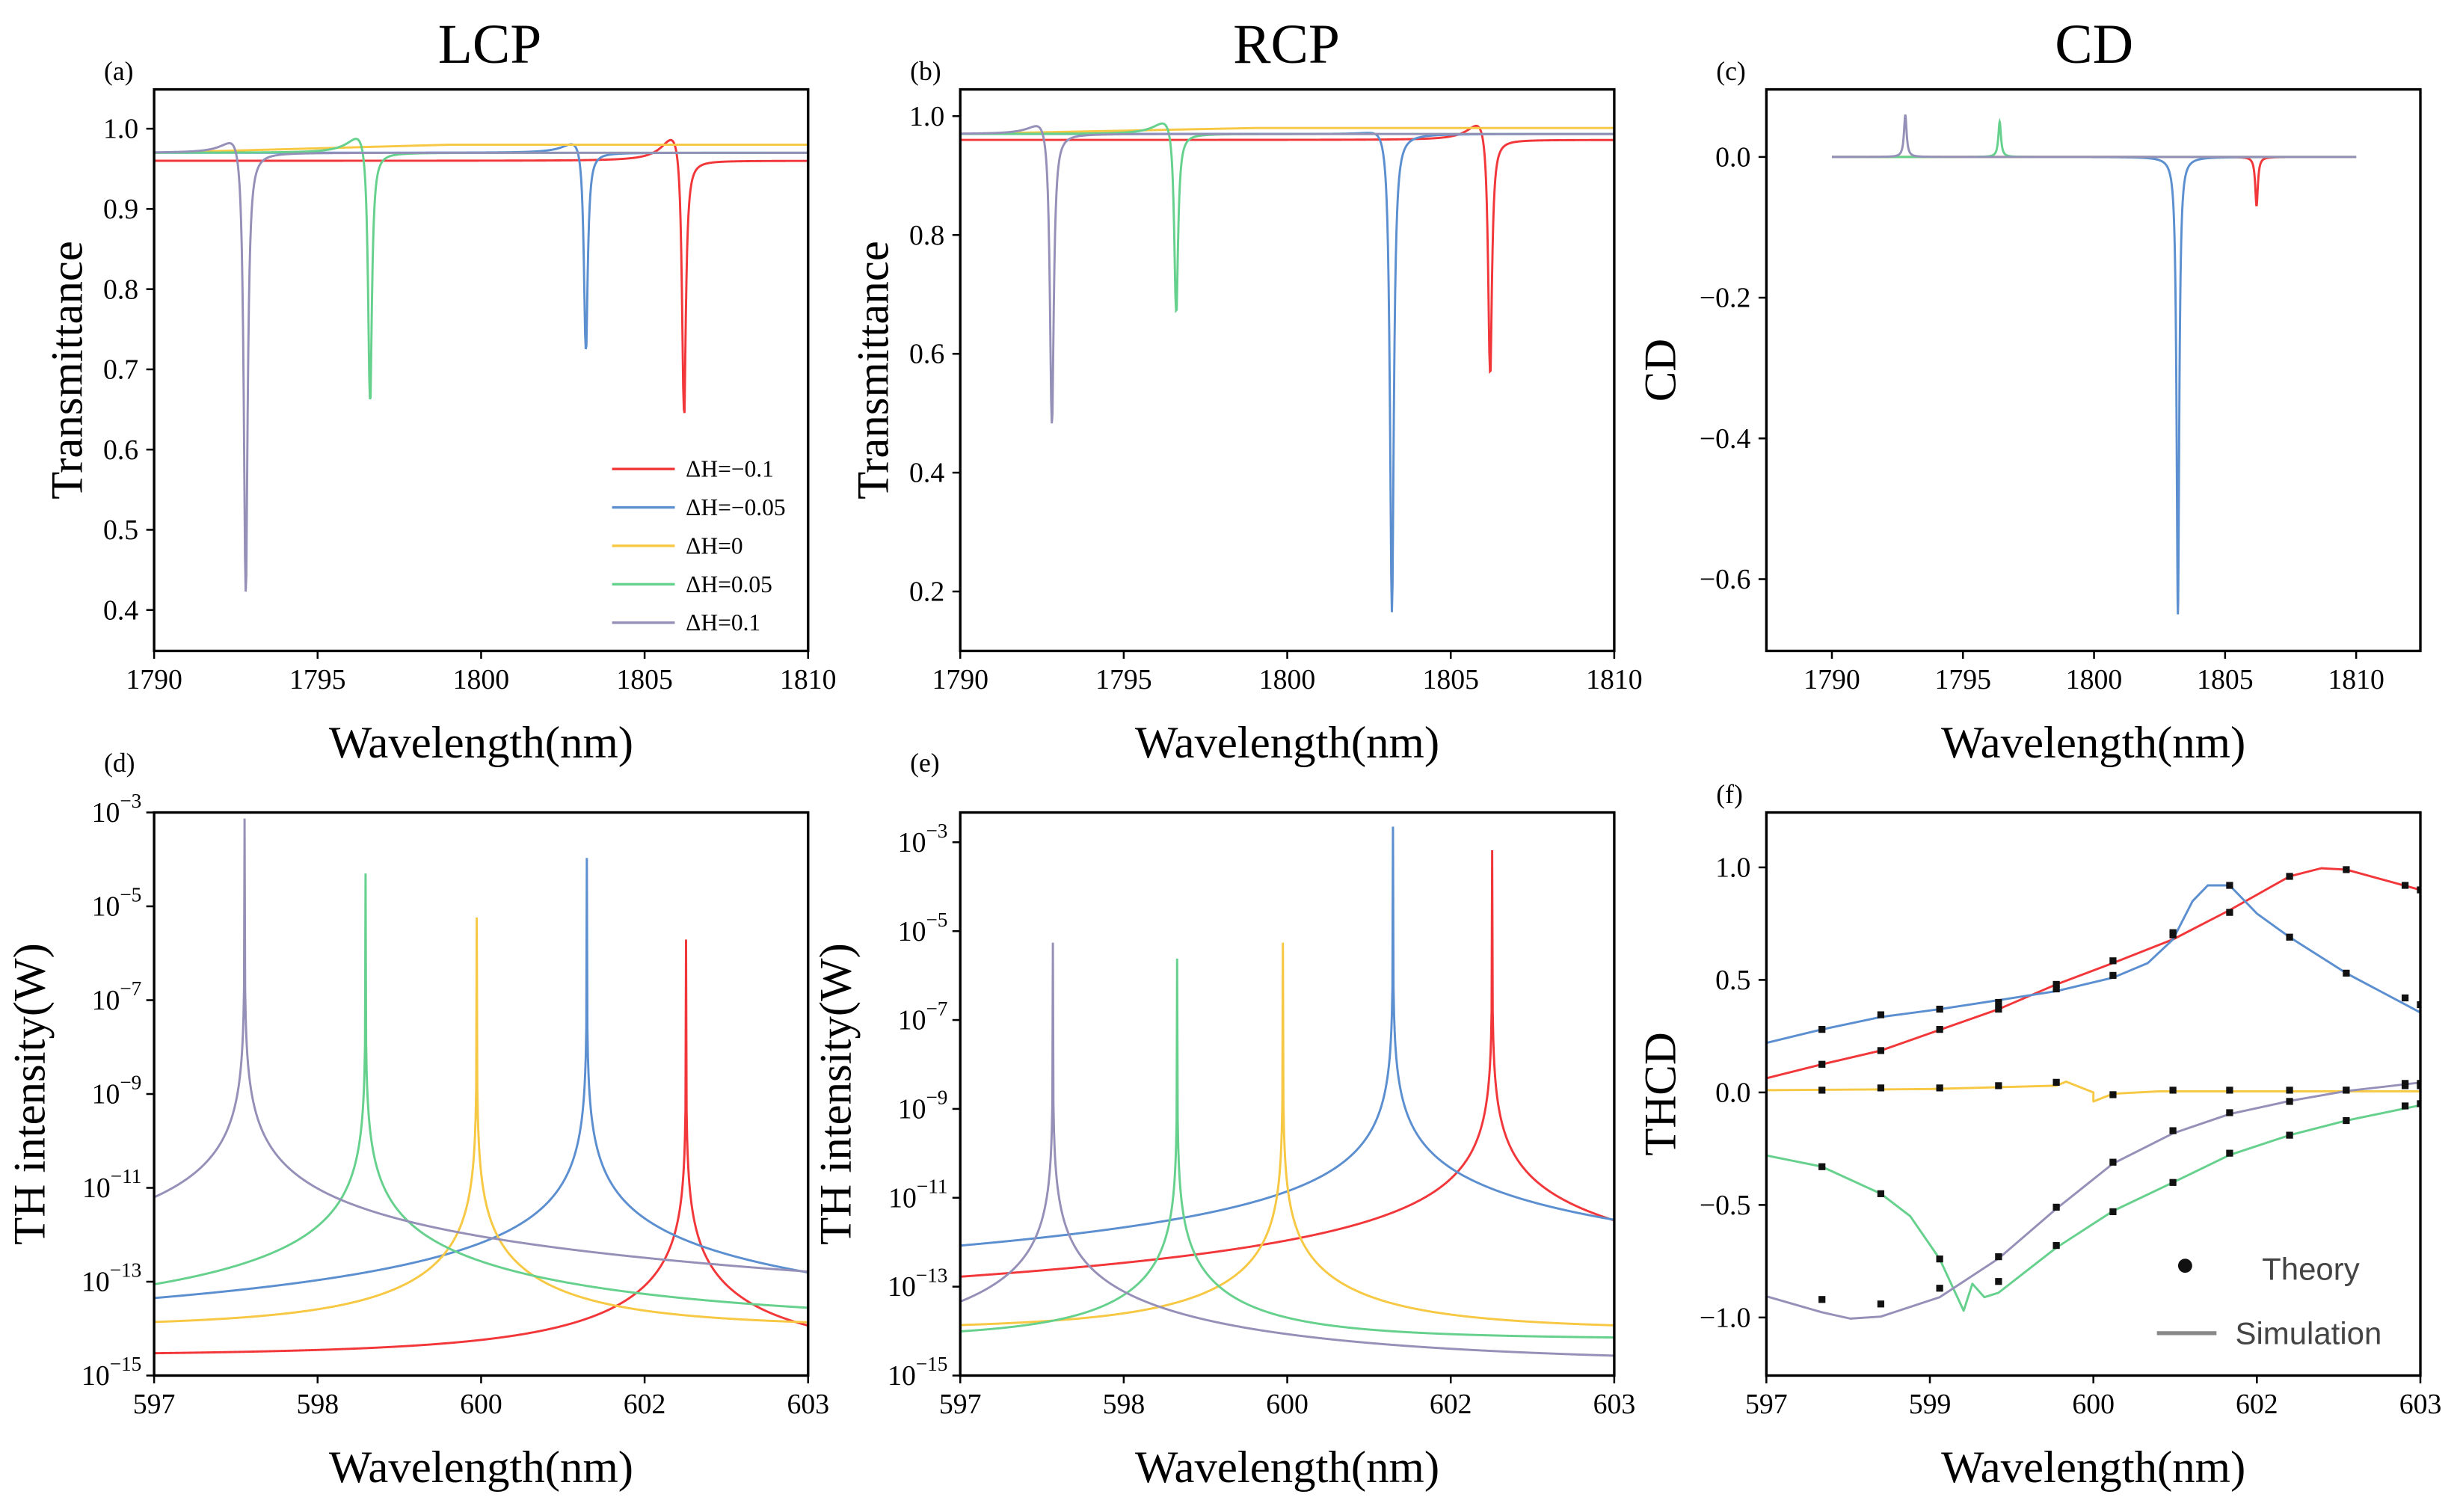 The width and height of the screenshot is (2460, 1512). Describe the element at coordinates (1725, 579) in the screenshot. I see `y-tick-label: −0.6` at that location.